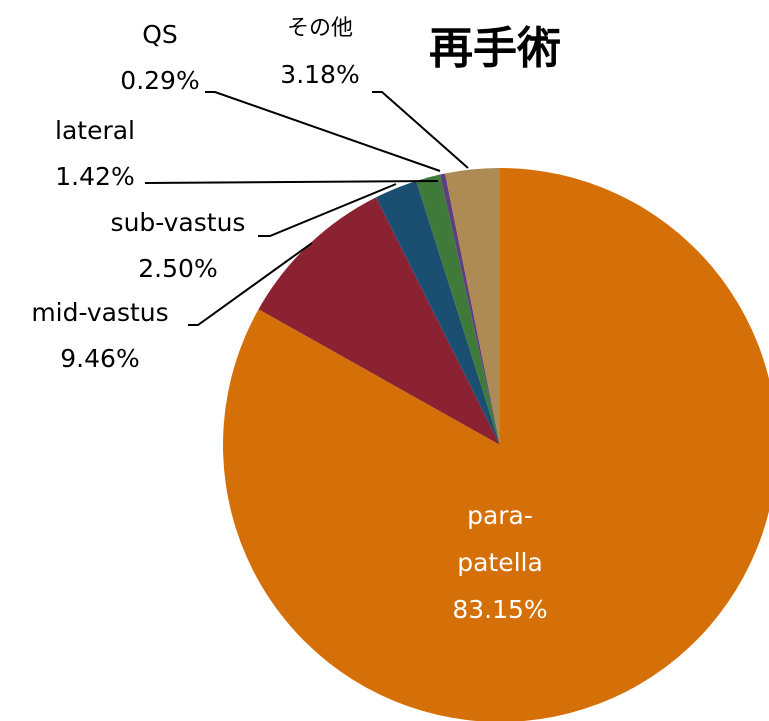 The width and height of the screenshot is (769, 721). What do you see at coordinates (95, 154) in the screenshot?
I see `data-label: lateral 1.42%` at bounding box center [95, 154].